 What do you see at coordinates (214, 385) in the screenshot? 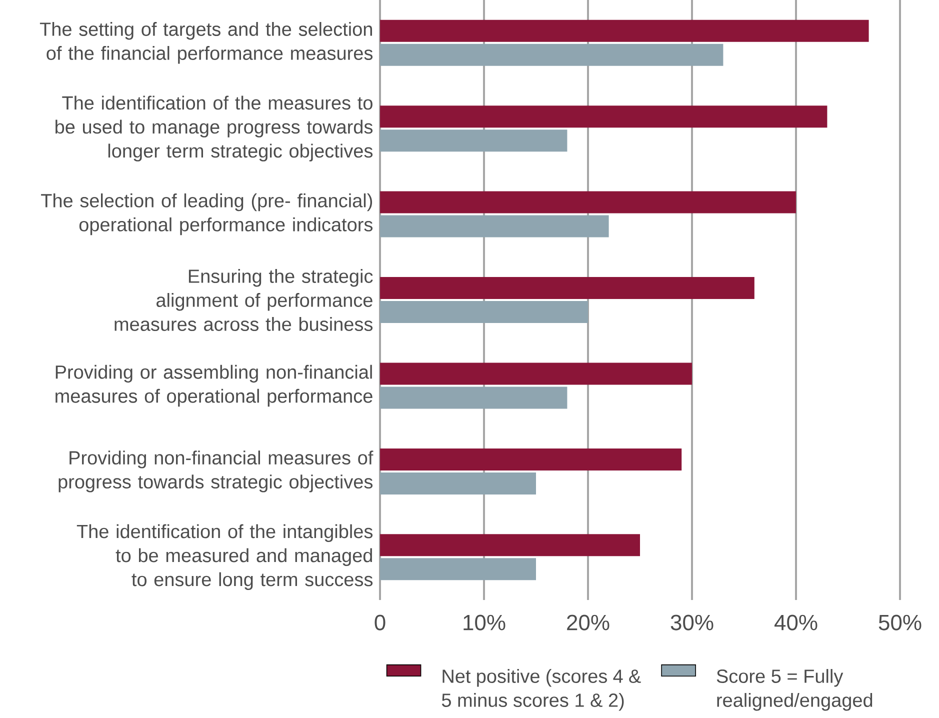
I see `y-tick-label: Providing or assembling non-financial measures of operational performance` at bounding box center [214, 385].